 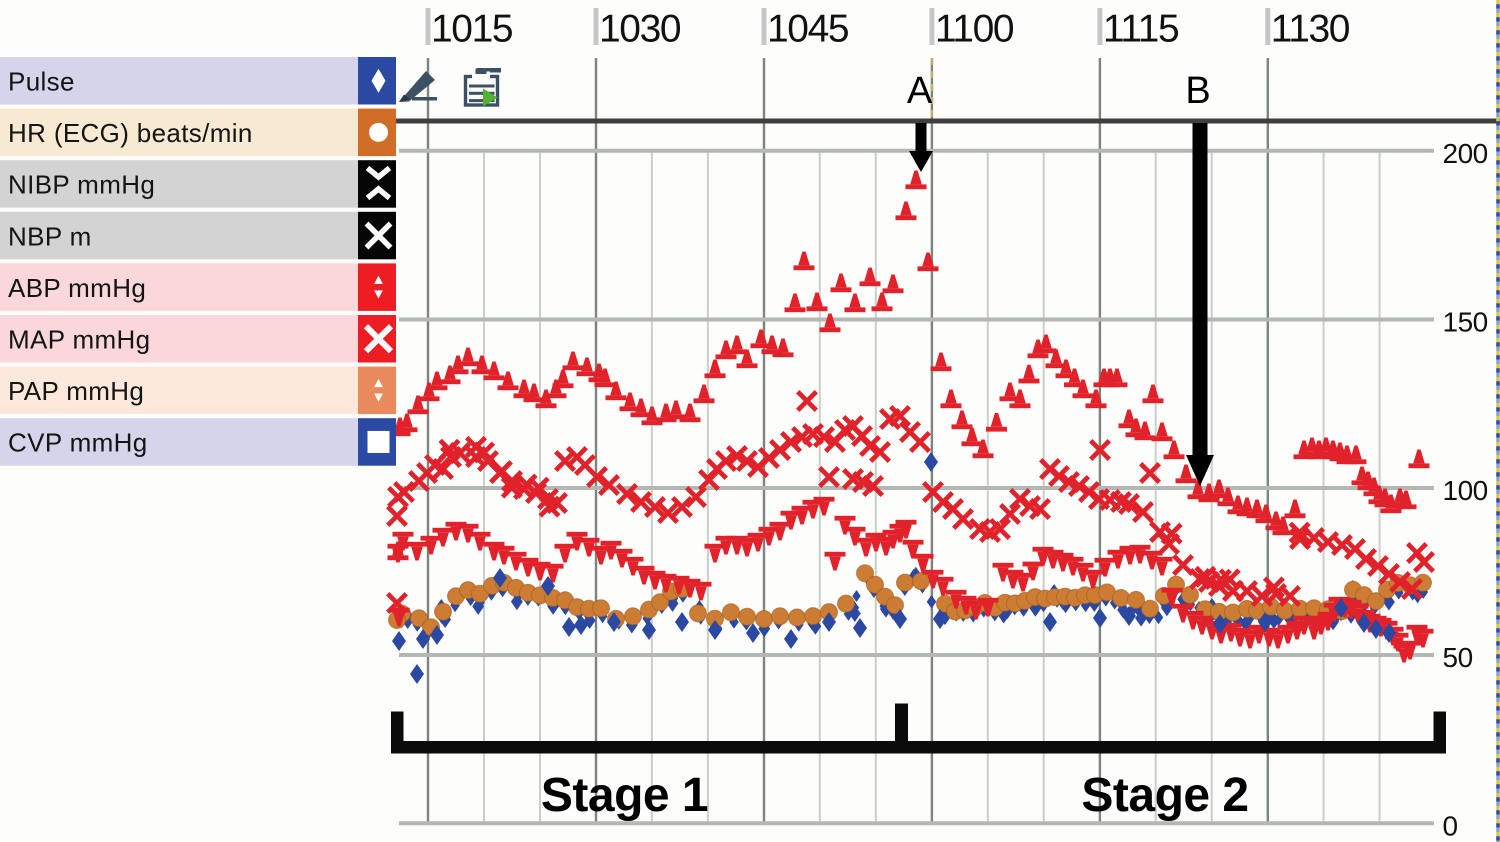 What do you see at coordinates (78, 443) in the screenshot?
I see `svg-text: CVP mmHg` at bounding box center [78, 443].